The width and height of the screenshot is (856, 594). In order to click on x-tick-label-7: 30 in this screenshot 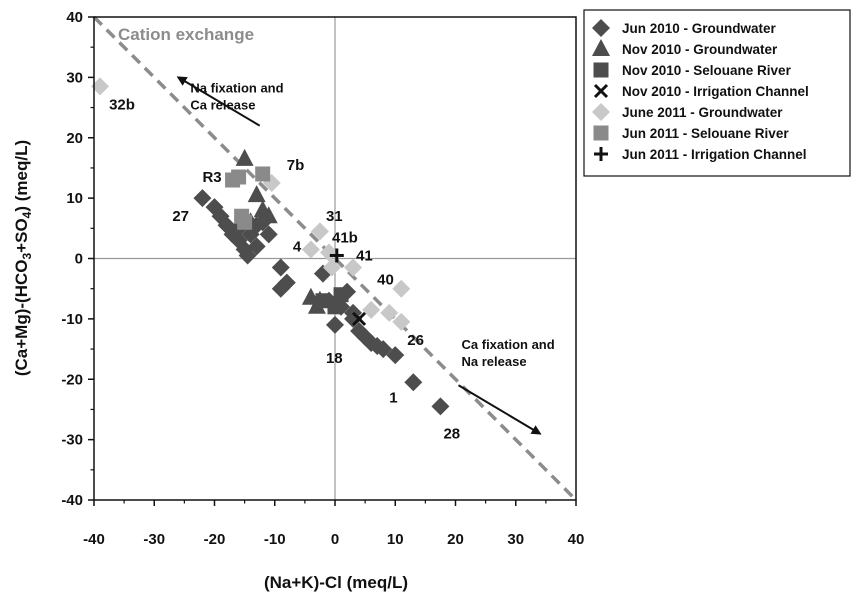, I will do `click(515, 539)`.